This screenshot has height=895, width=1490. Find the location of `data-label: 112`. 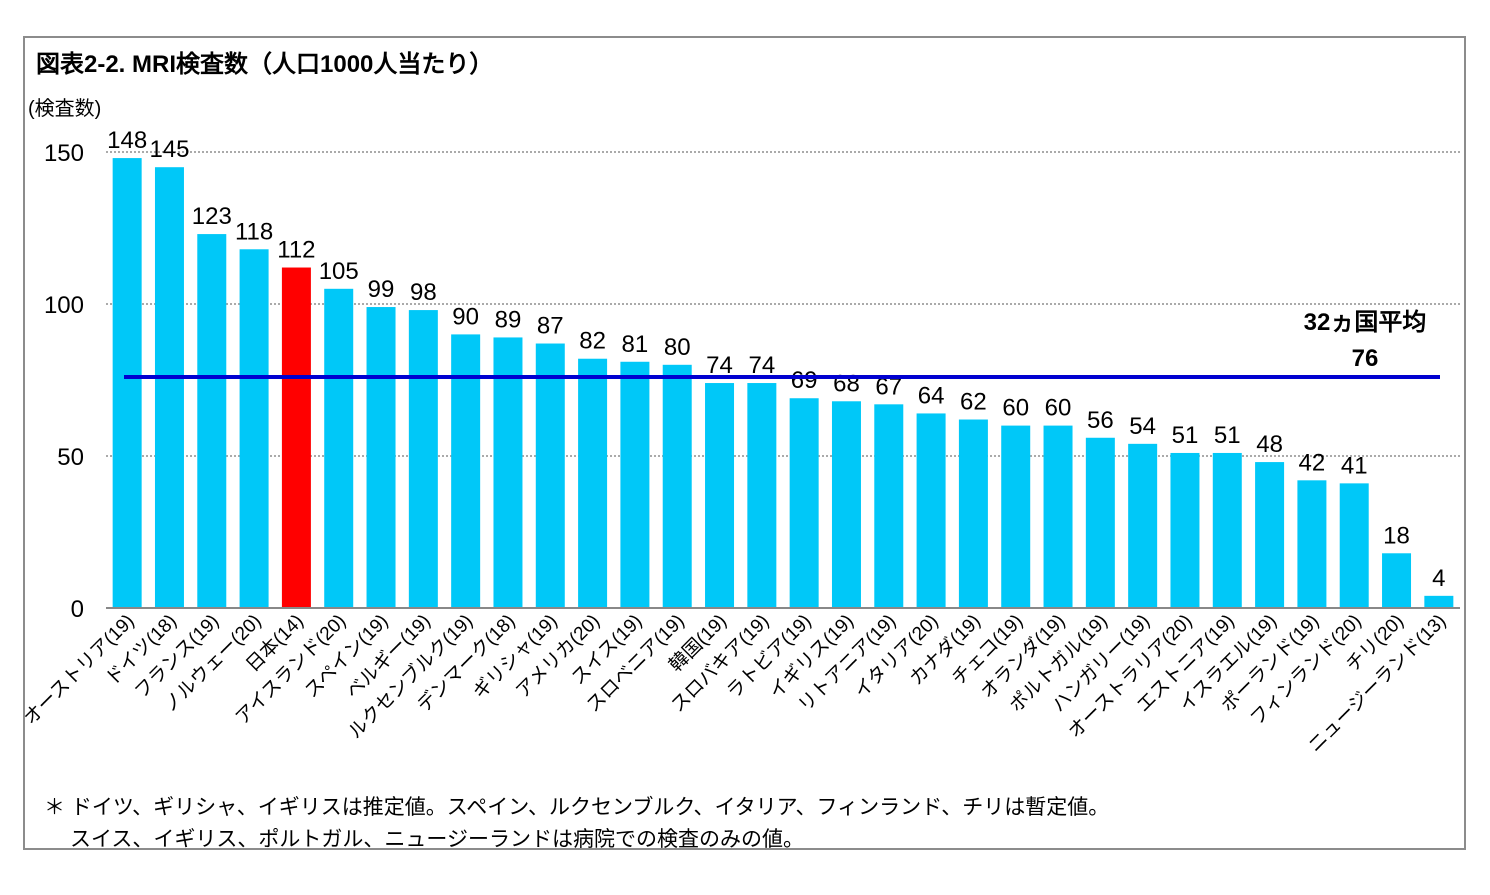

data-label: 112 is located at coordinates (296, 250).